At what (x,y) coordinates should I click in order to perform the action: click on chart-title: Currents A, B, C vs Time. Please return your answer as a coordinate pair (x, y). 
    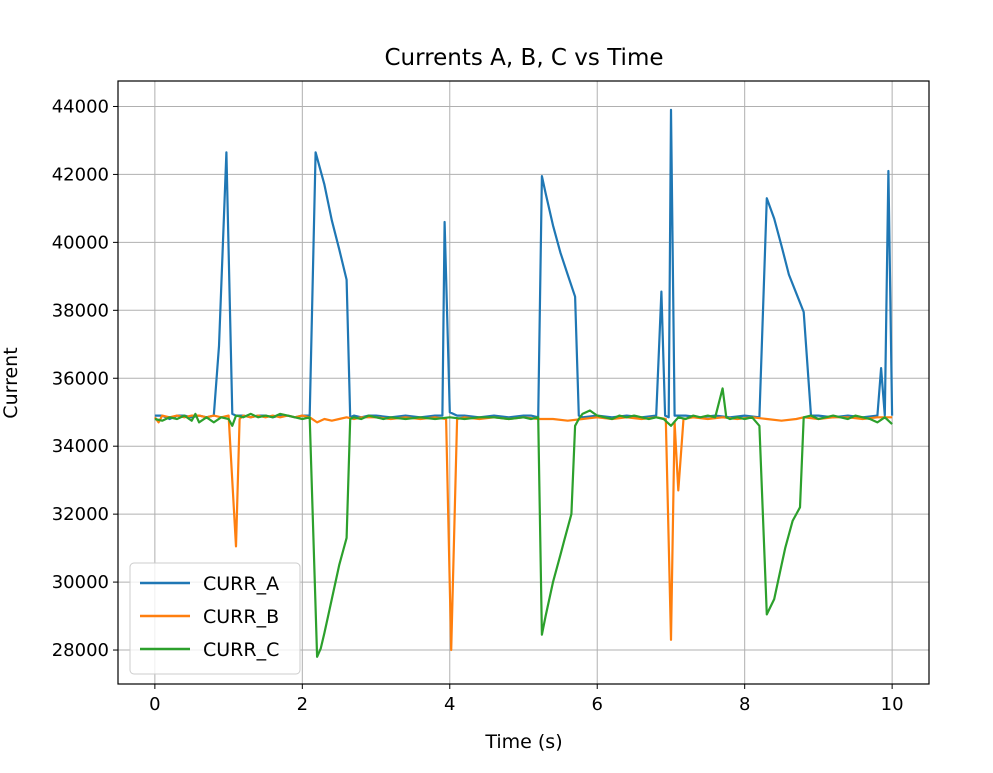
    Looking at the image, I should click on (524, 58).